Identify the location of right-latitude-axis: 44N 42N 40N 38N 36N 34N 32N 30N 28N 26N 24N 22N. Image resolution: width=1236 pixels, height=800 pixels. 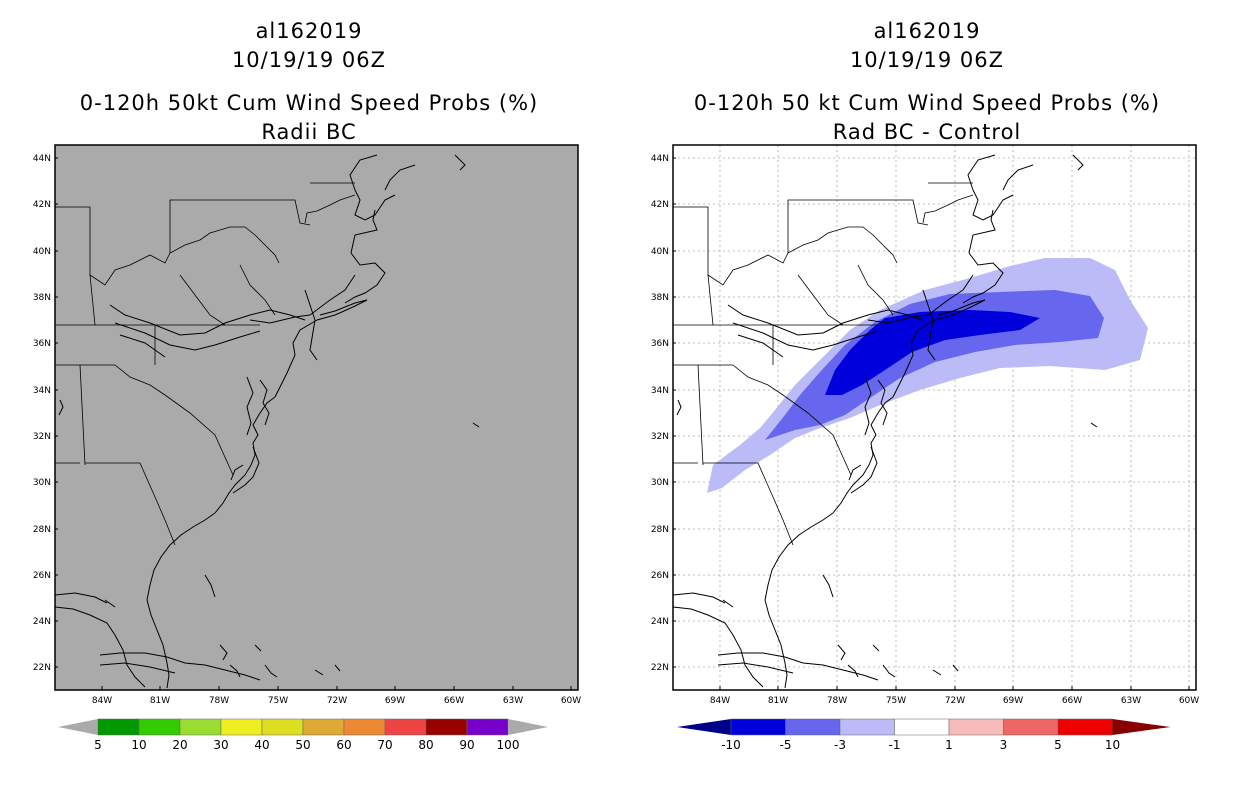
(663, 413).